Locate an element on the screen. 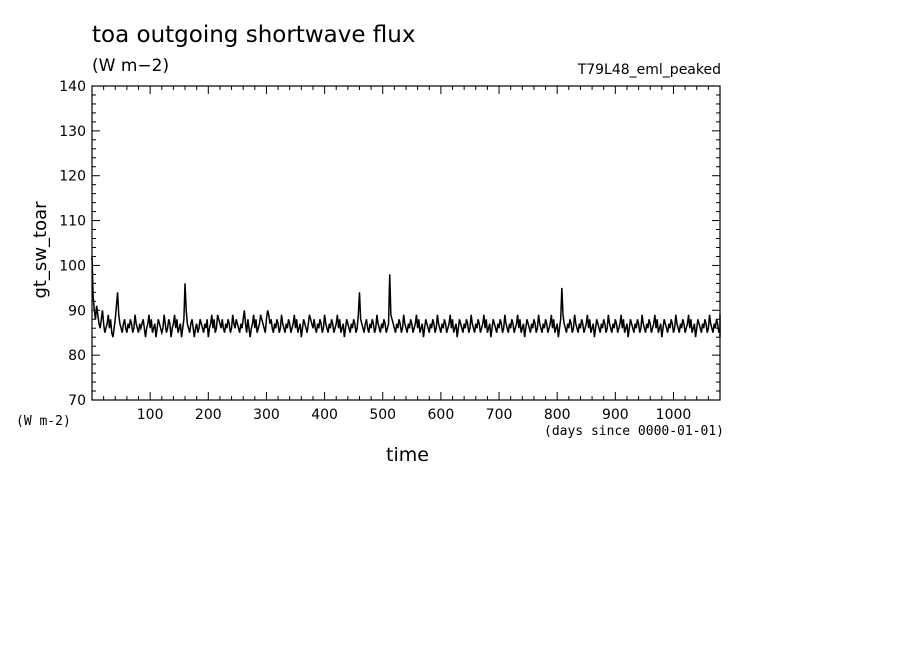 This screenshot has width=904, height=654. y-tick-label: 100 is located at coordinates (72, 266).